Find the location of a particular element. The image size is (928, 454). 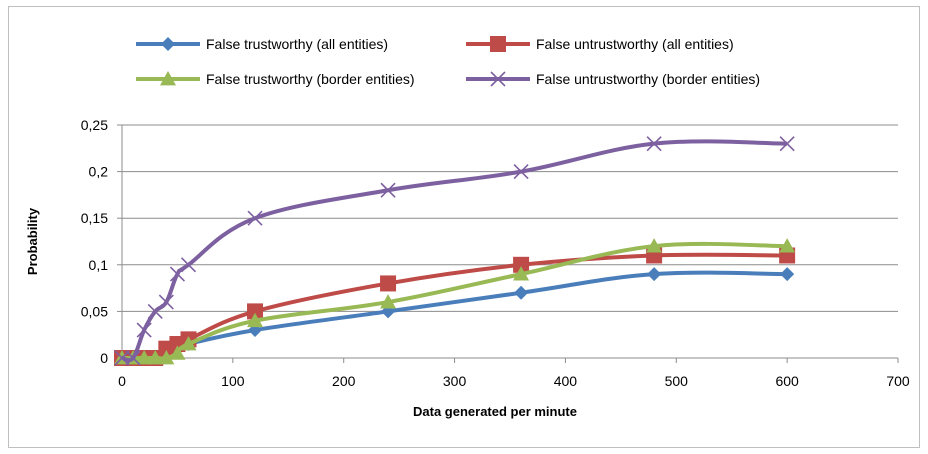

y-tick-label: 0,25 is located at coordinates (94, 125).